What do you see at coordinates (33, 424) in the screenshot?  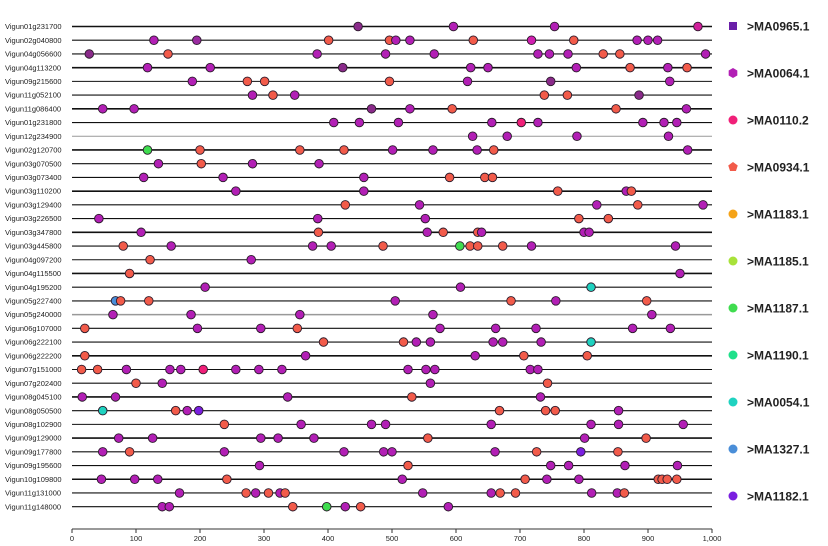 I see `gene-label: Vigun08g102900` at bounding box center [33, 424].